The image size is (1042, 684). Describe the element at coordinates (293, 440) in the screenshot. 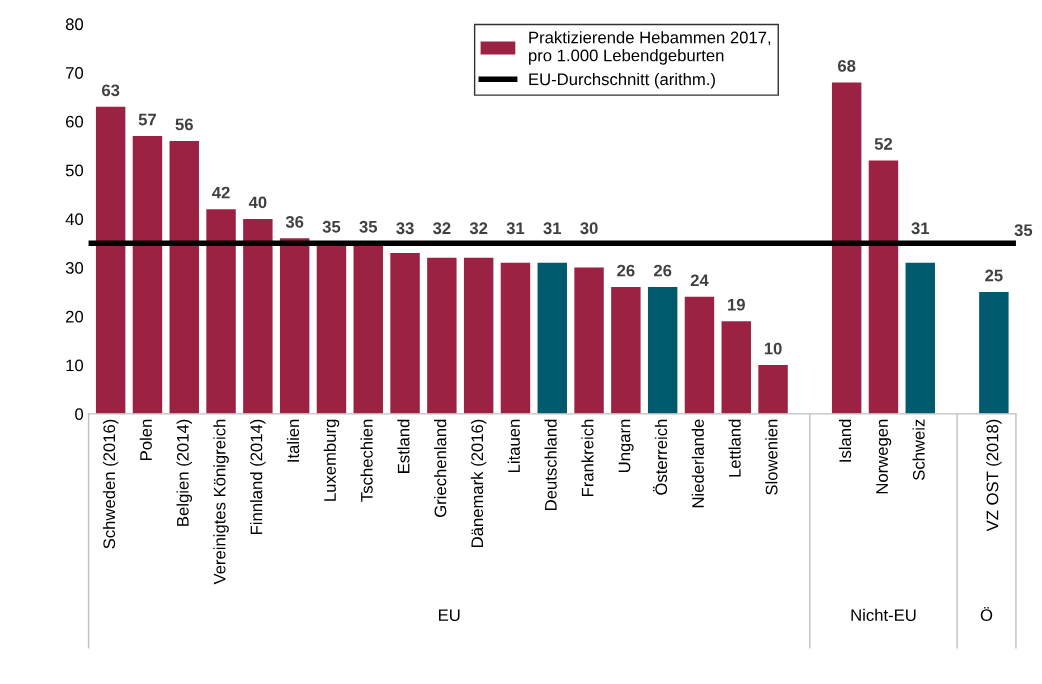

I see `x-tick-label: Italien` at that location.